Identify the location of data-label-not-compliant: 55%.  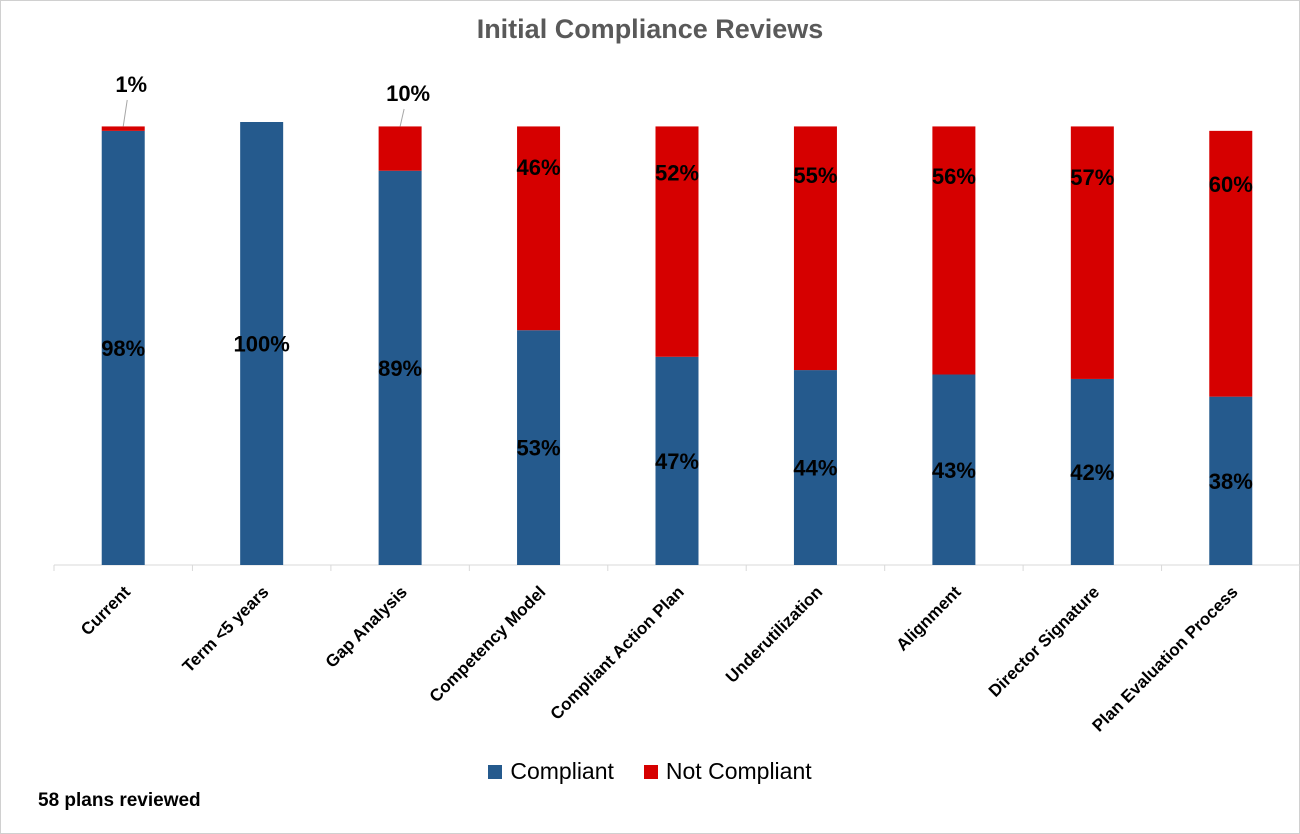
(815, 175).